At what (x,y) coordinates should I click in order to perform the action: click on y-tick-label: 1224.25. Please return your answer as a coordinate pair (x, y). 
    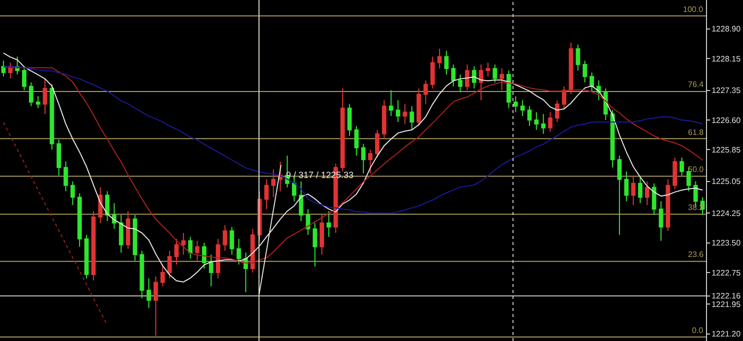
    Looking at the image, I should click on (727, 213).